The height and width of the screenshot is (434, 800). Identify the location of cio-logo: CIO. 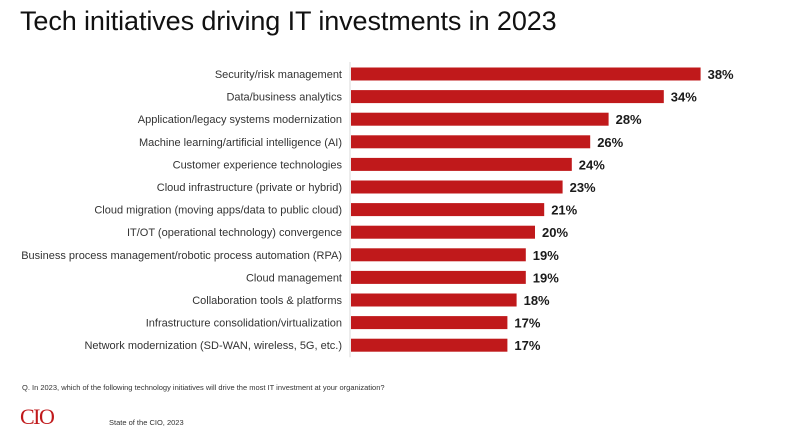
(37, 416).